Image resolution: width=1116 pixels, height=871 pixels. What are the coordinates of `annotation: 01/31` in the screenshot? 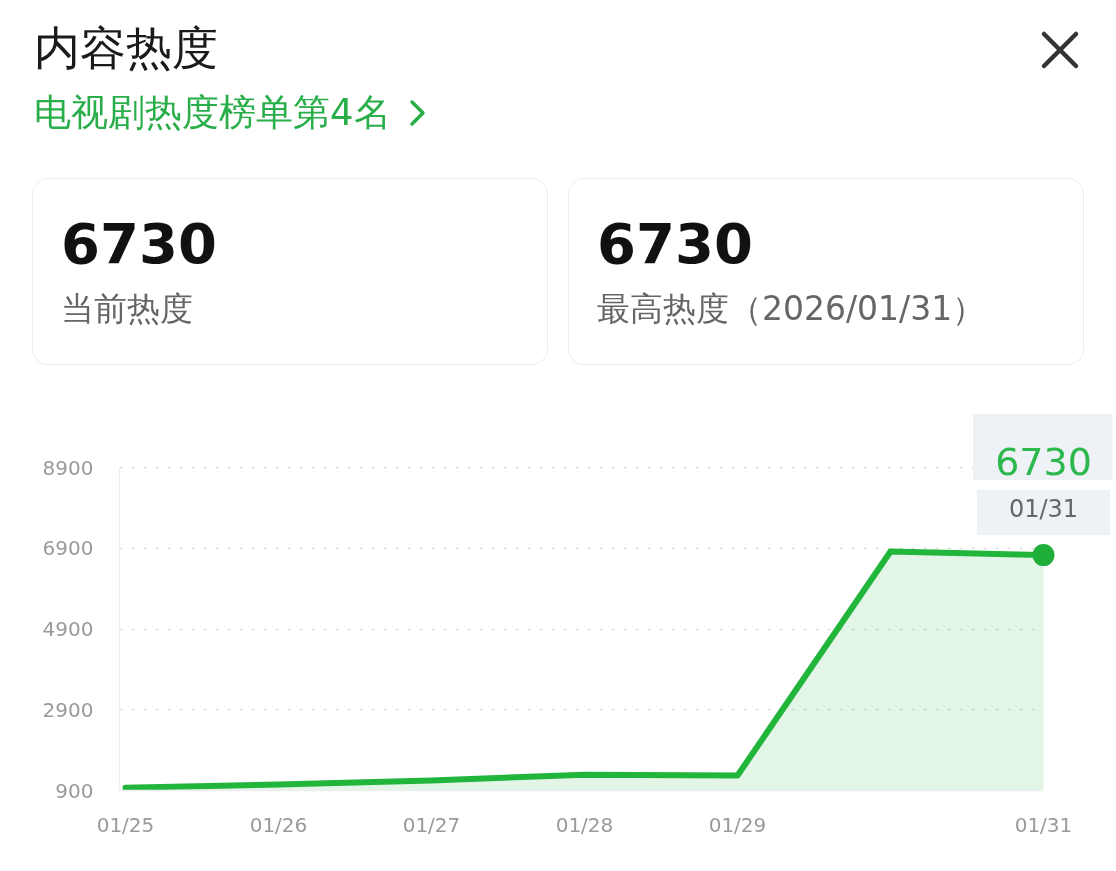 It's located at (1043, 509).